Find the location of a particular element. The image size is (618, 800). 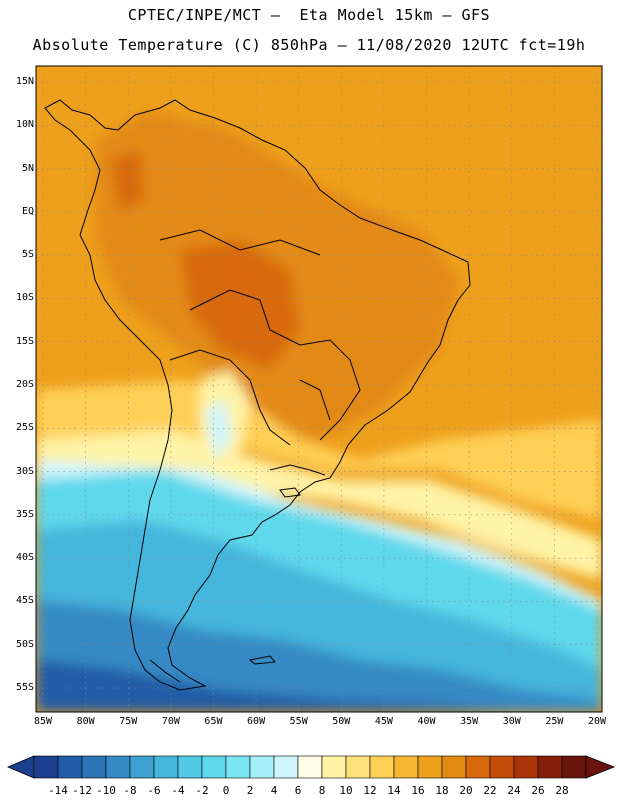

colorbar-tick-label: 20 is located at coordinates (466, 790).